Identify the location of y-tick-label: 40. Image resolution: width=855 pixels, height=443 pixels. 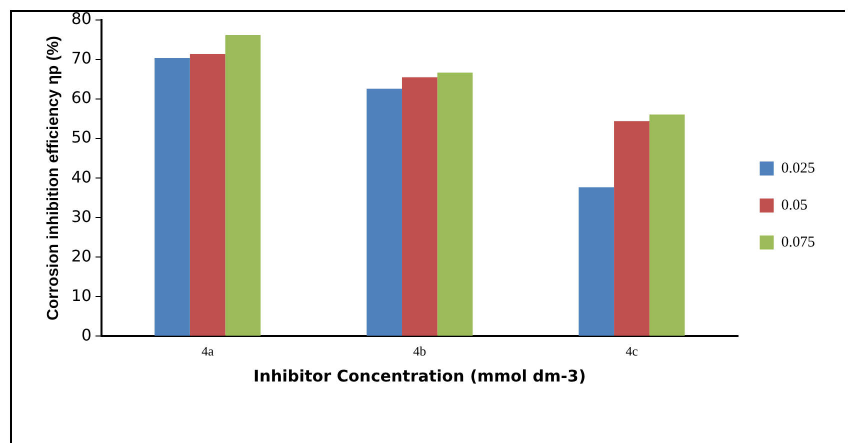
(81, 176).